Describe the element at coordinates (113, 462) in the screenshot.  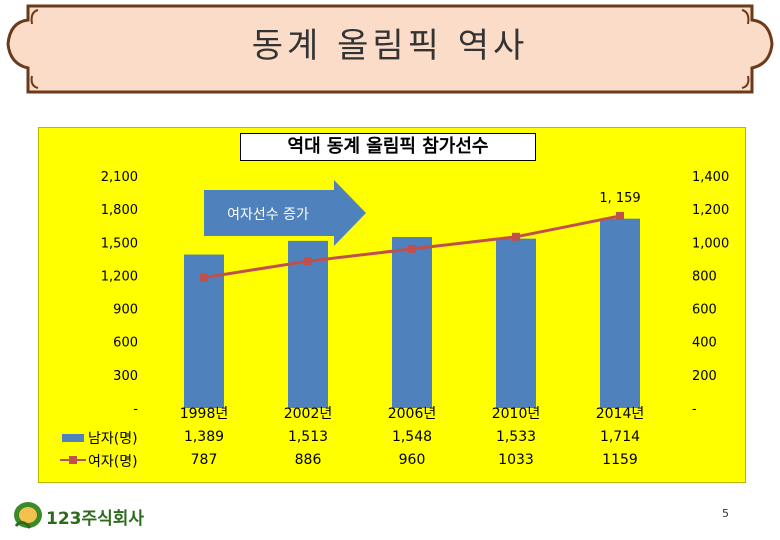
I see `legend-women-label: 여자(명)` at that location.